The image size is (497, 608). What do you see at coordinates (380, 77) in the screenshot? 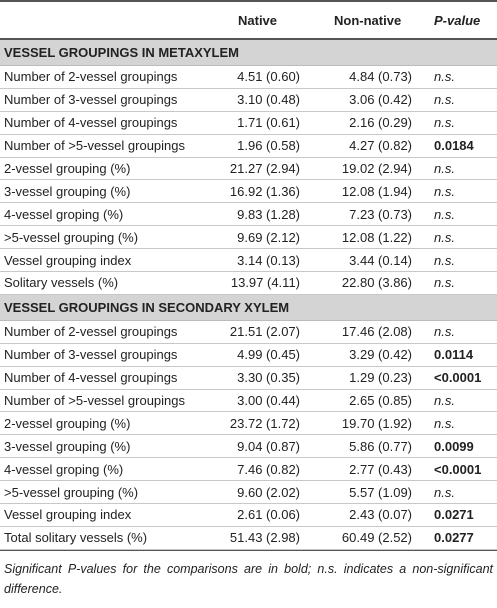
I see `cell: 4.84 (0.73)` at bounding box center [380, 77].